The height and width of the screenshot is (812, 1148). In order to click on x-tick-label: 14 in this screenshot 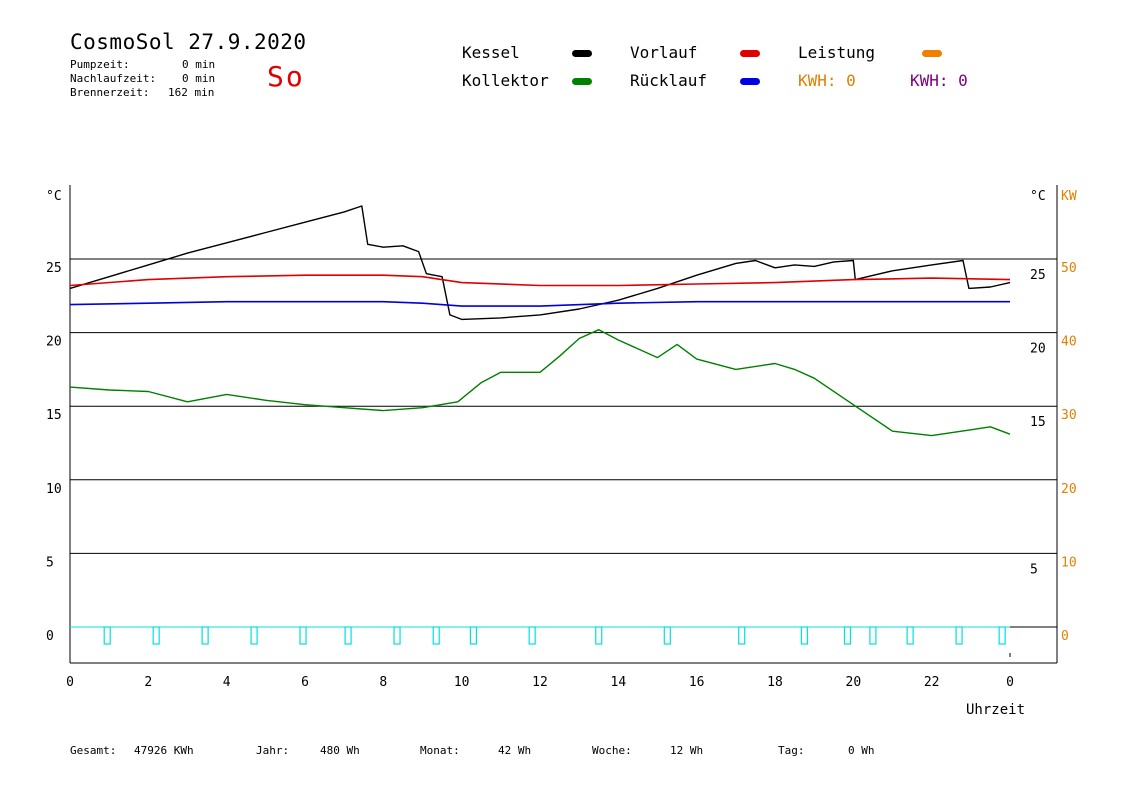, I will do `click(619, 682)`.